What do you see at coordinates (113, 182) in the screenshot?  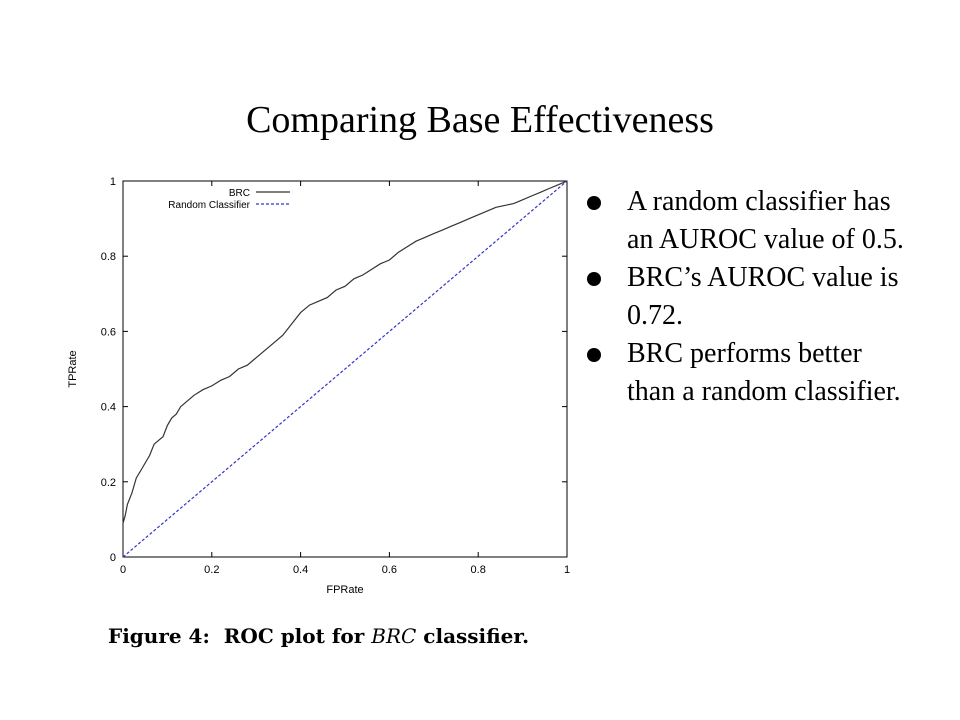 I see `y-tick-label: 1` at bounding box center [113, 182].